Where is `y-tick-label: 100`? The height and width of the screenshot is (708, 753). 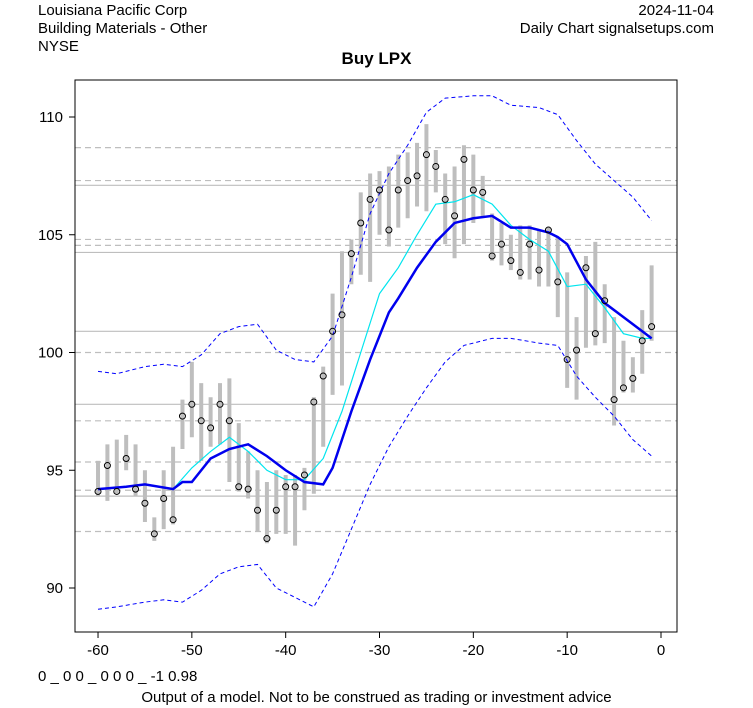 y-tick-label: 100 is located at coordinates (50, 353).